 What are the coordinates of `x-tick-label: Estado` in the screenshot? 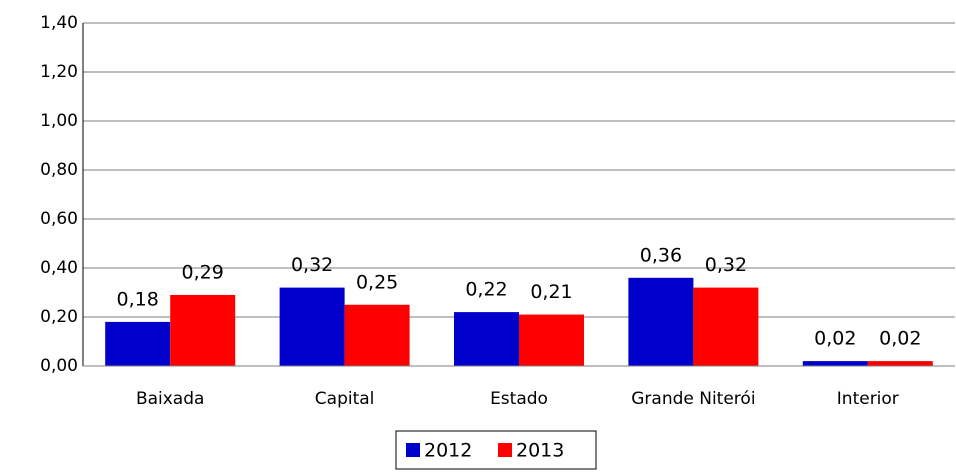 It's located at (519, 399).